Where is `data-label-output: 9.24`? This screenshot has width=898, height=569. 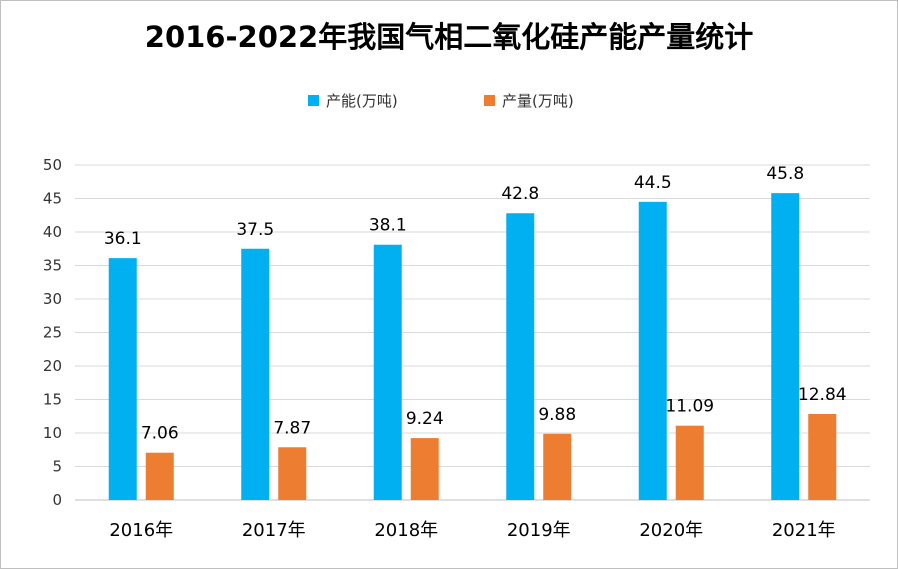 data-label-output: 9.24 is located at coordinates (425, 419).